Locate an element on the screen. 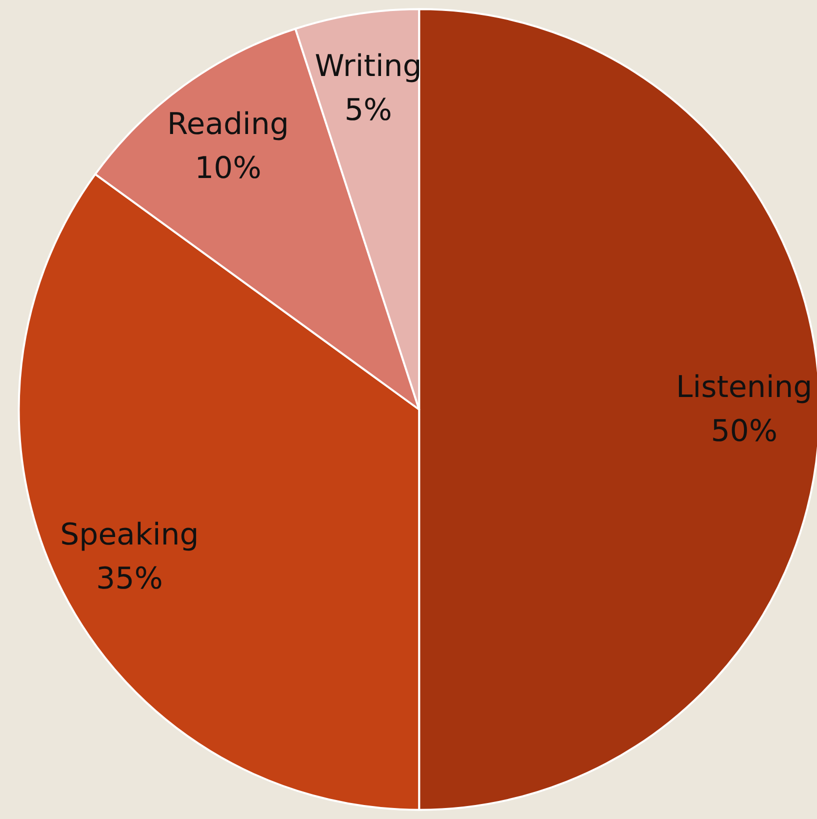 This screenshot has height=819, width=817. data-label: 10% is located at coordinates (228, 168).